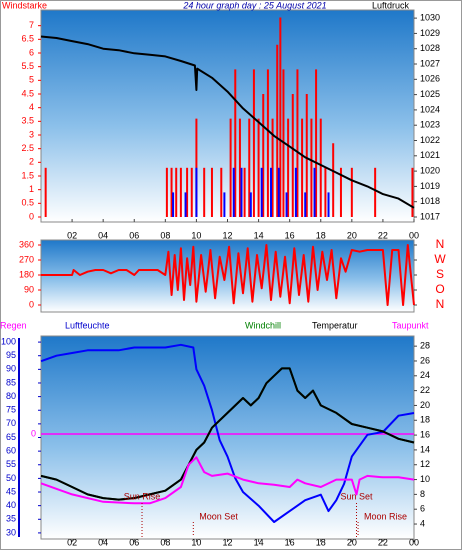 The height and width of the screenshot is (550, 462). What do you see at coordinates (430, 125) in the screenshot?
I see `y2-tick-label: 1023` at bounding box center [430, 125].